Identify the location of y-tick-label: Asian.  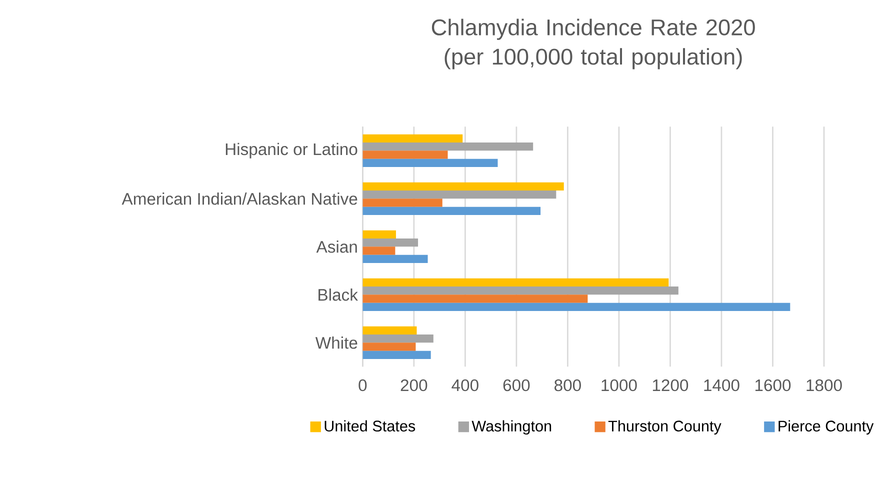
(336, 246).